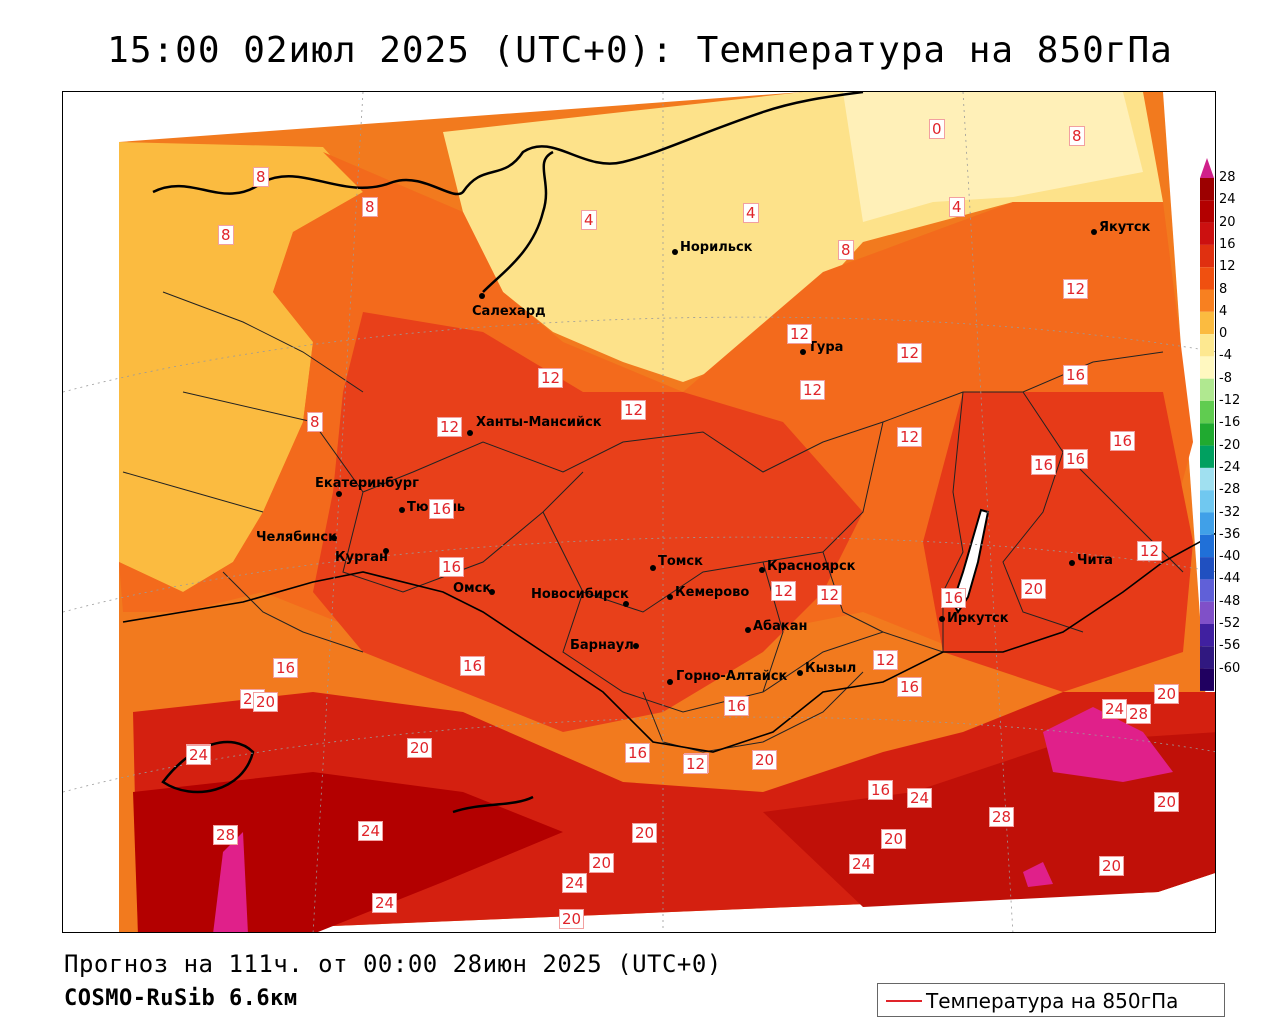  What do you see at coordinates (1227, 267) in the screenshot?
I see `colorbar-tick-label: 12` at bounding box center [1227, 267].